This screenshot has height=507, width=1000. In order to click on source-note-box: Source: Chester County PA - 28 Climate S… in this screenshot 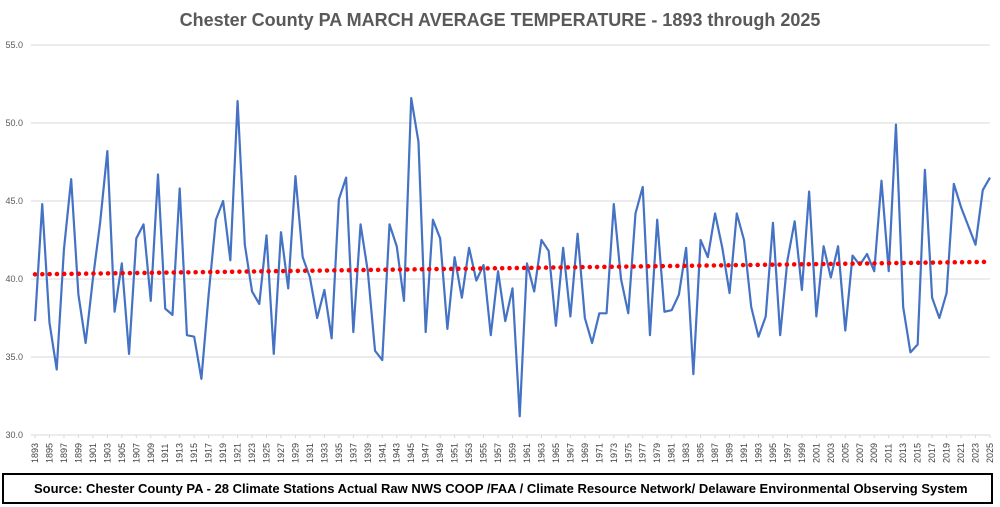, I will do `click(497, 488)`.